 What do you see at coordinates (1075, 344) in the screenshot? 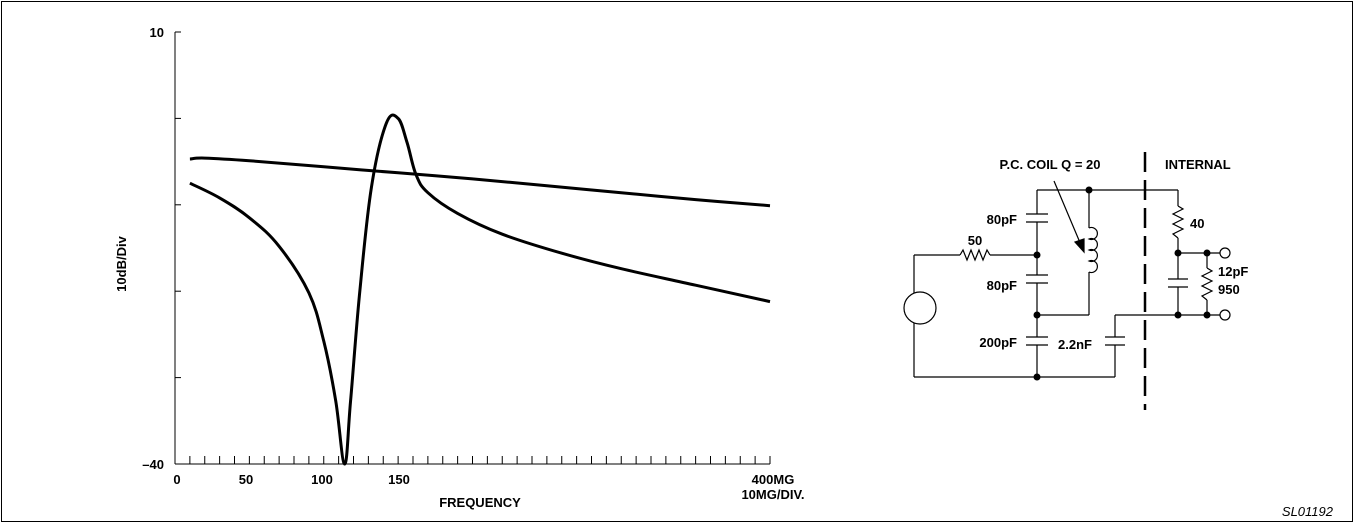
I see `cap-series-label: 2.2nF` at bounding box center [1075, 344].